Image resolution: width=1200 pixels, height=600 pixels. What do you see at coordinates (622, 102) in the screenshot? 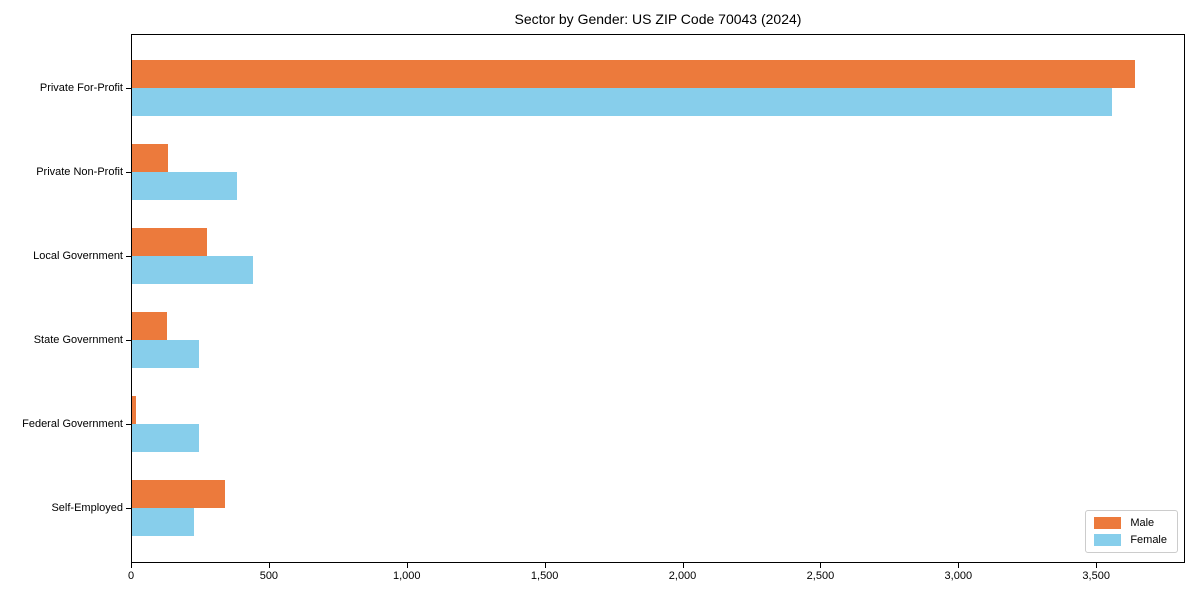
I see `bar-female-private-for-profit` at bounding box center [622, 102].